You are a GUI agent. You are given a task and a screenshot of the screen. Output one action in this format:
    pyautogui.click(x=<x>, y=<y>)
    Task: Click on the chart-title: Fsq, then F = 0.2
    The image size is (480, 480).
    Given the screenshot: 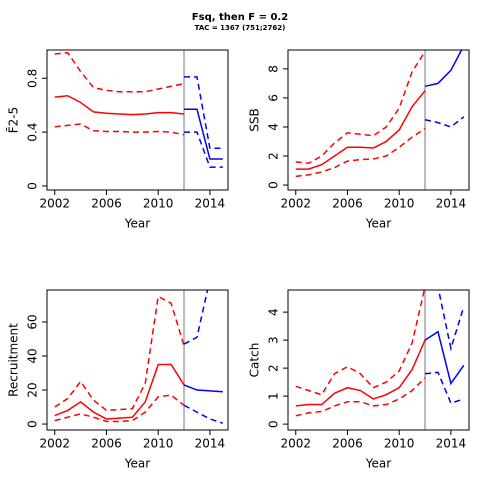 What is the action you would take?
    pyautogui.click(x=240, y=17)
    